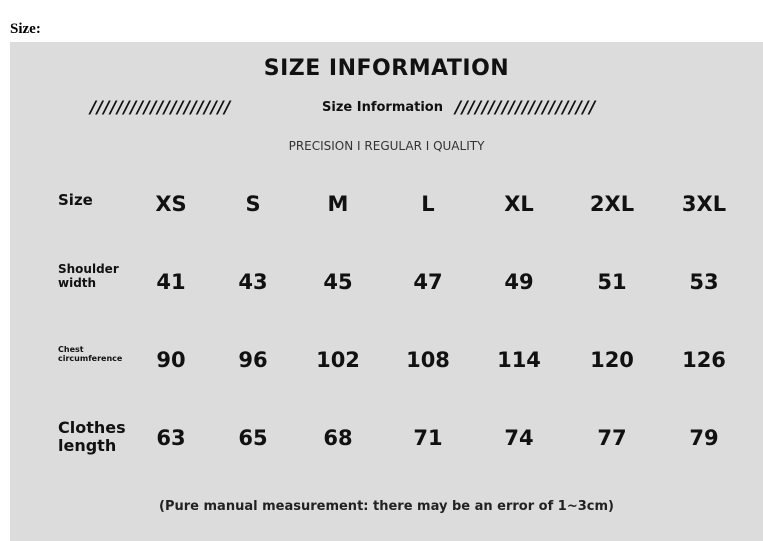  I want to click on row-label: Chest circumference, so click(90, 354).